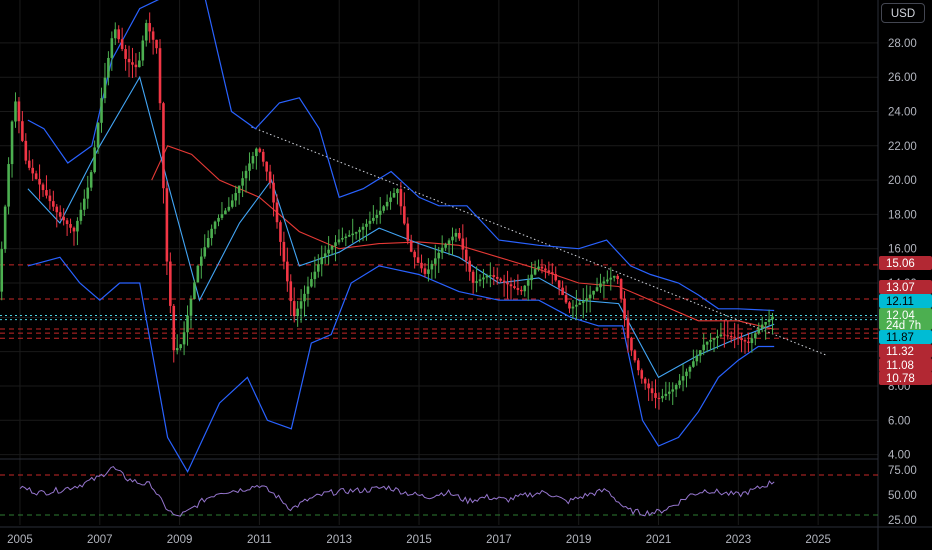 The height and width of the screenshot is (550, 932). Describe the element at coordinates (579, 540) in the screenshot. I see `time-tick-label: 2019` at that location.